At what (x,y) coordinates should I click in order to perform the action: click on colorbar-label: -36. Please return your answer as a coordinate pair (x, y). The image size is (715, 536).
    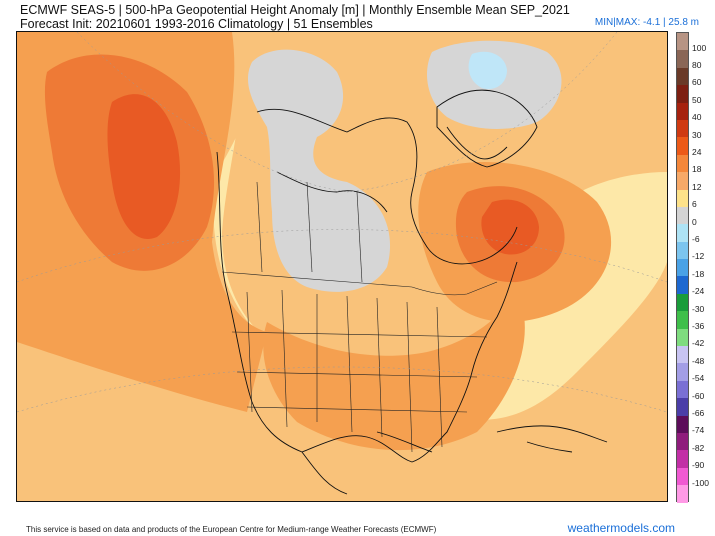
    Looking at the image, I should click on (698, 326).